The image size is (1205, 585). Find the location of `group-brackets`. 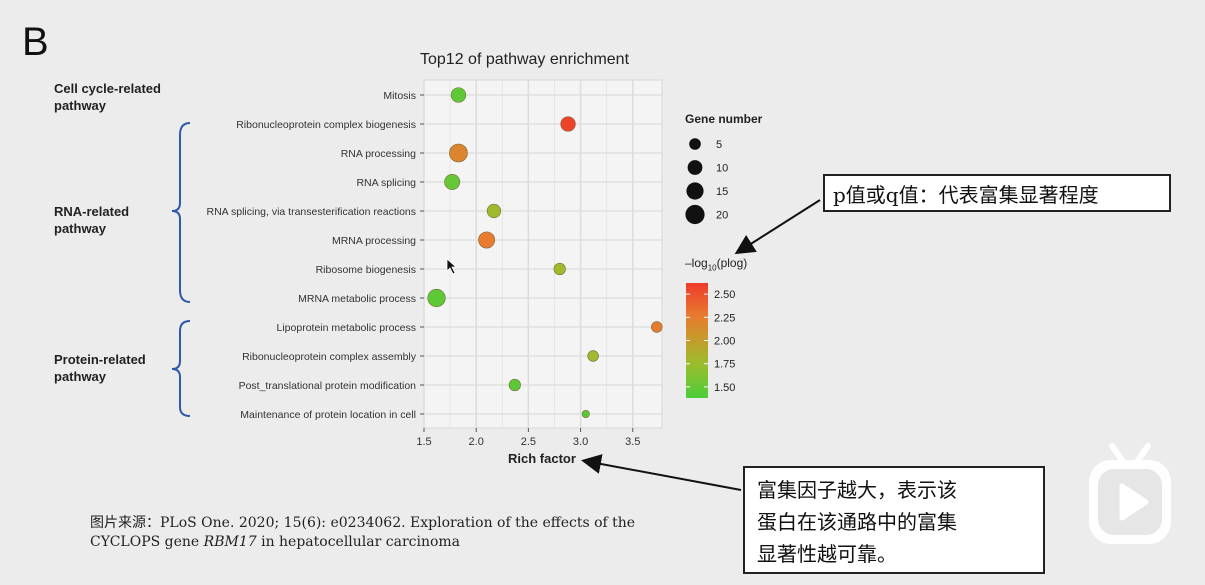

group-brackets is located at coordinates (181, 269).